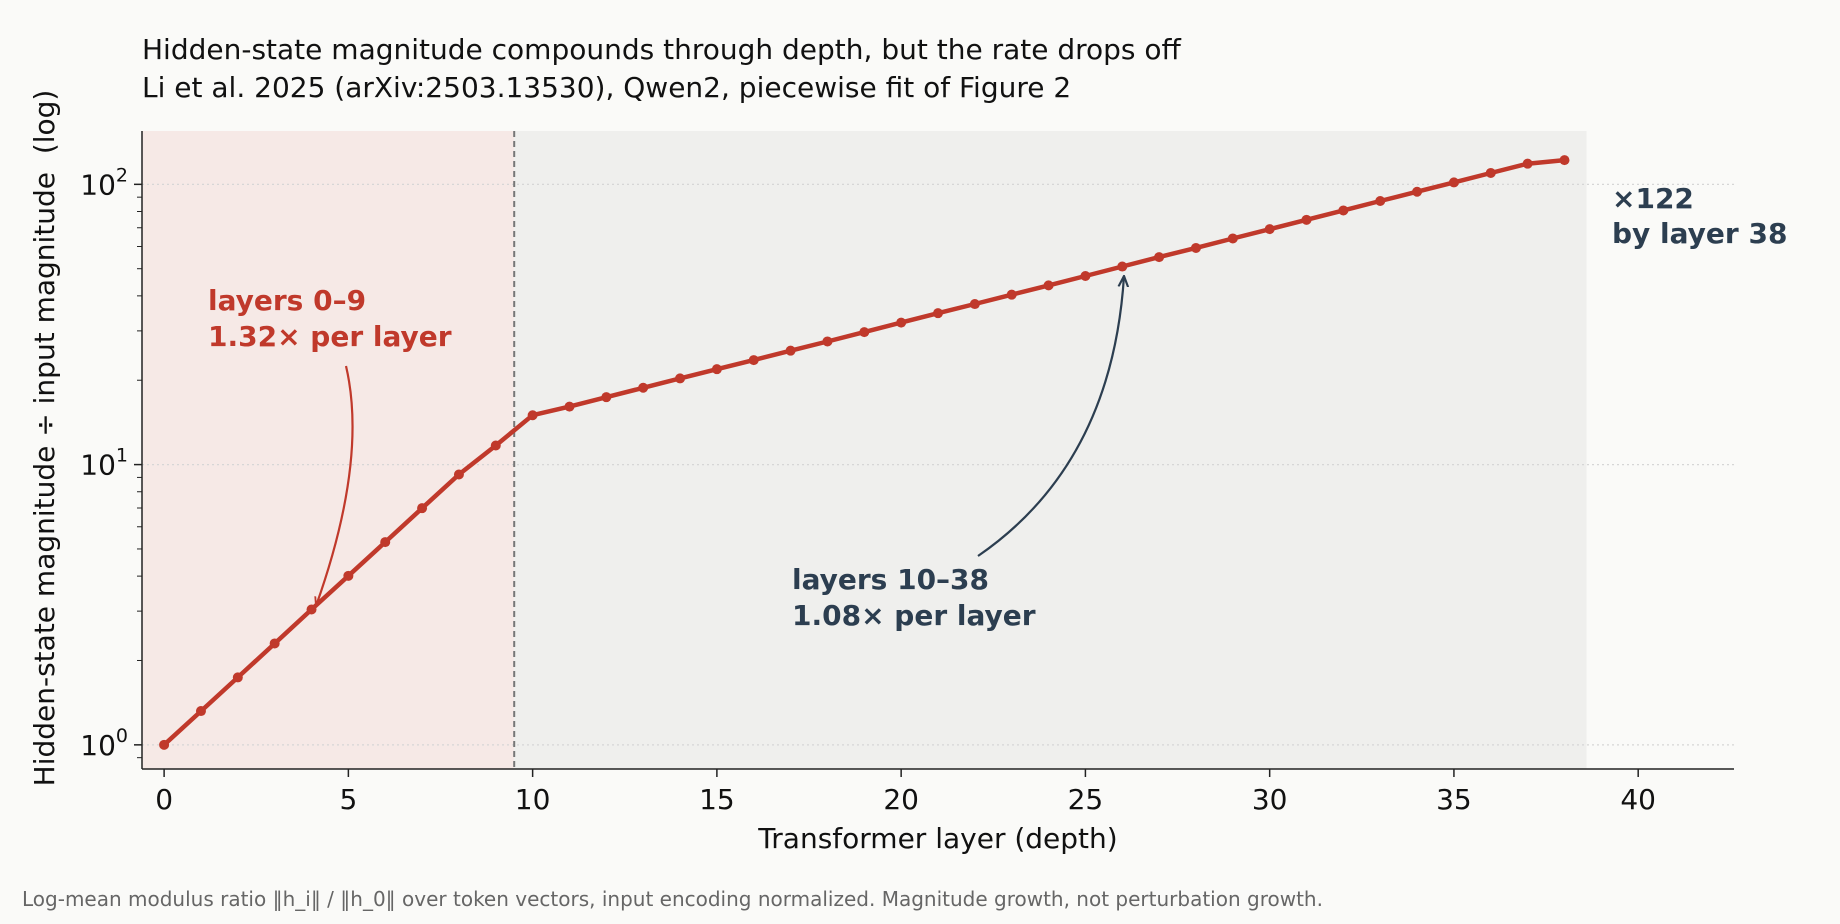  I want to click on annotation-early-arrow, so click(335, 485).